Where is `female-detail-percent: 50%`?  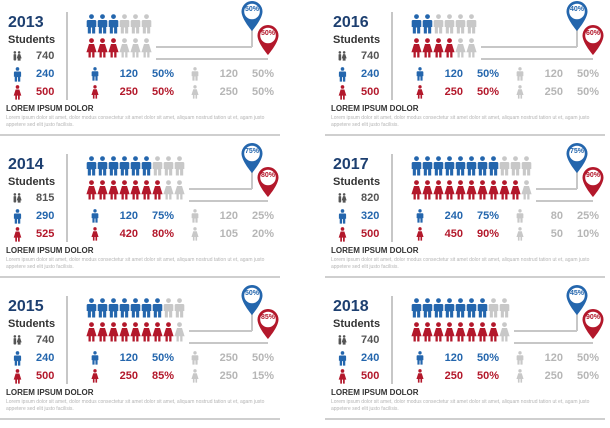 female-detail-percent: 50% is located at coordinates (162, 92).